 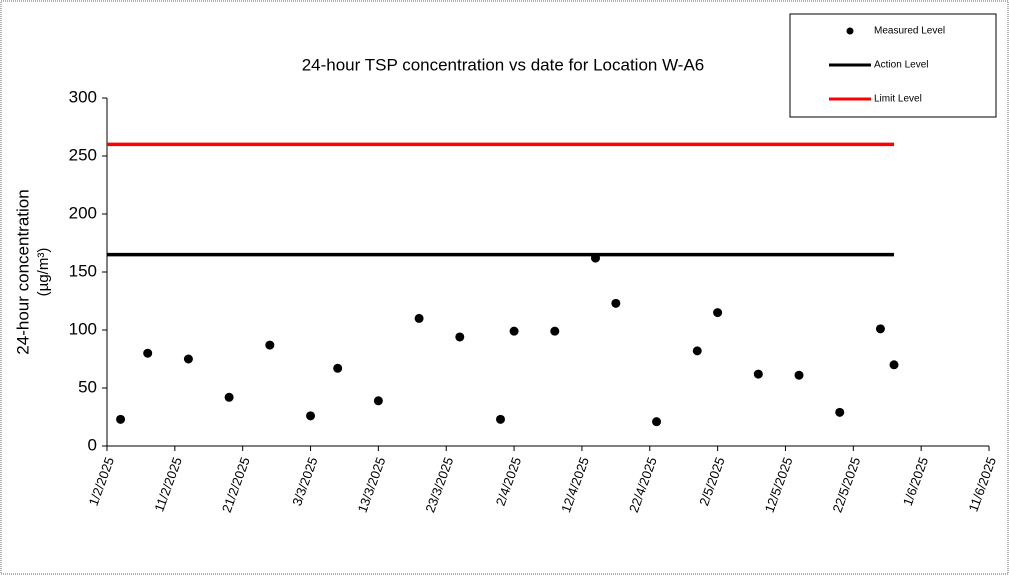 What do you see at coordinates (83, 212) in the screenshot?
I see `y-tick-label: 200` at bounding box center [83, 212].